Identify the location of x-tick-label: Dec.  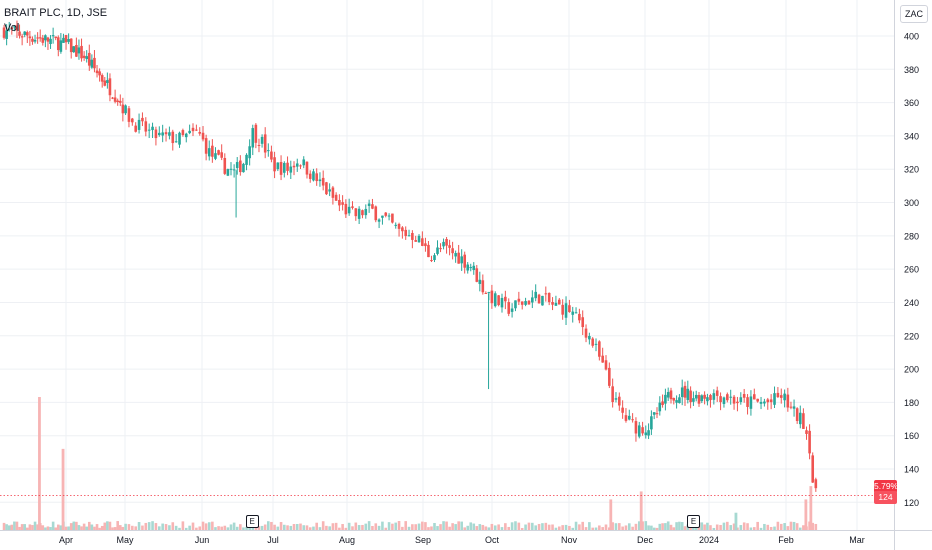
(645, 540).